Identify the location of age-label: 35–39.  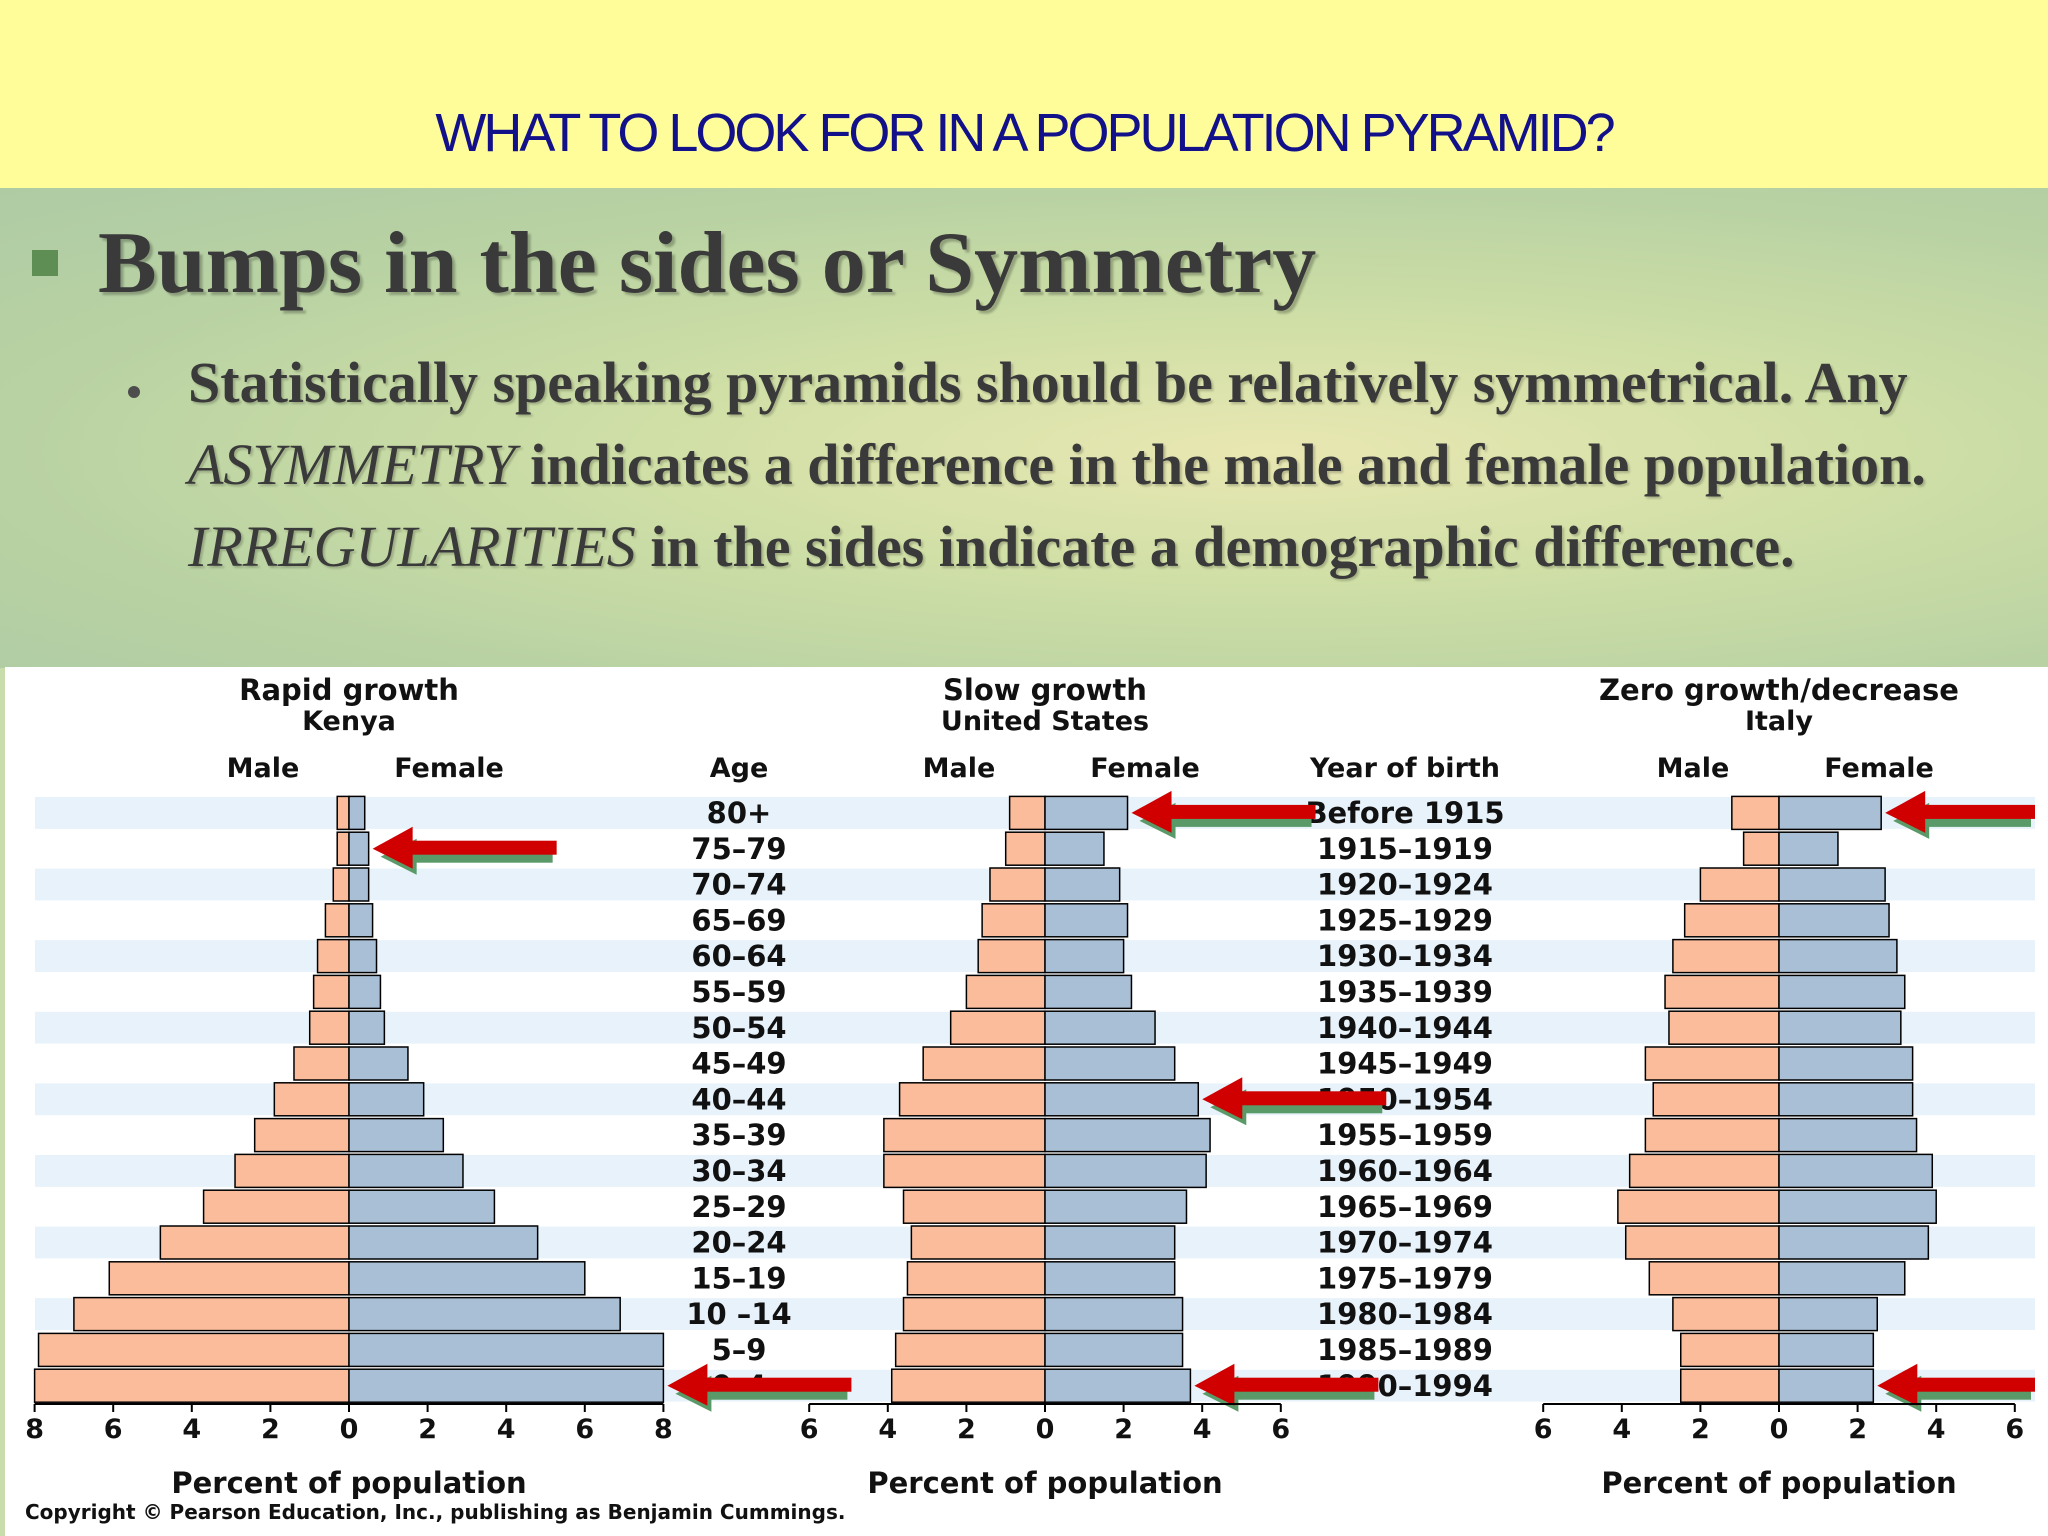
(738, 1135).